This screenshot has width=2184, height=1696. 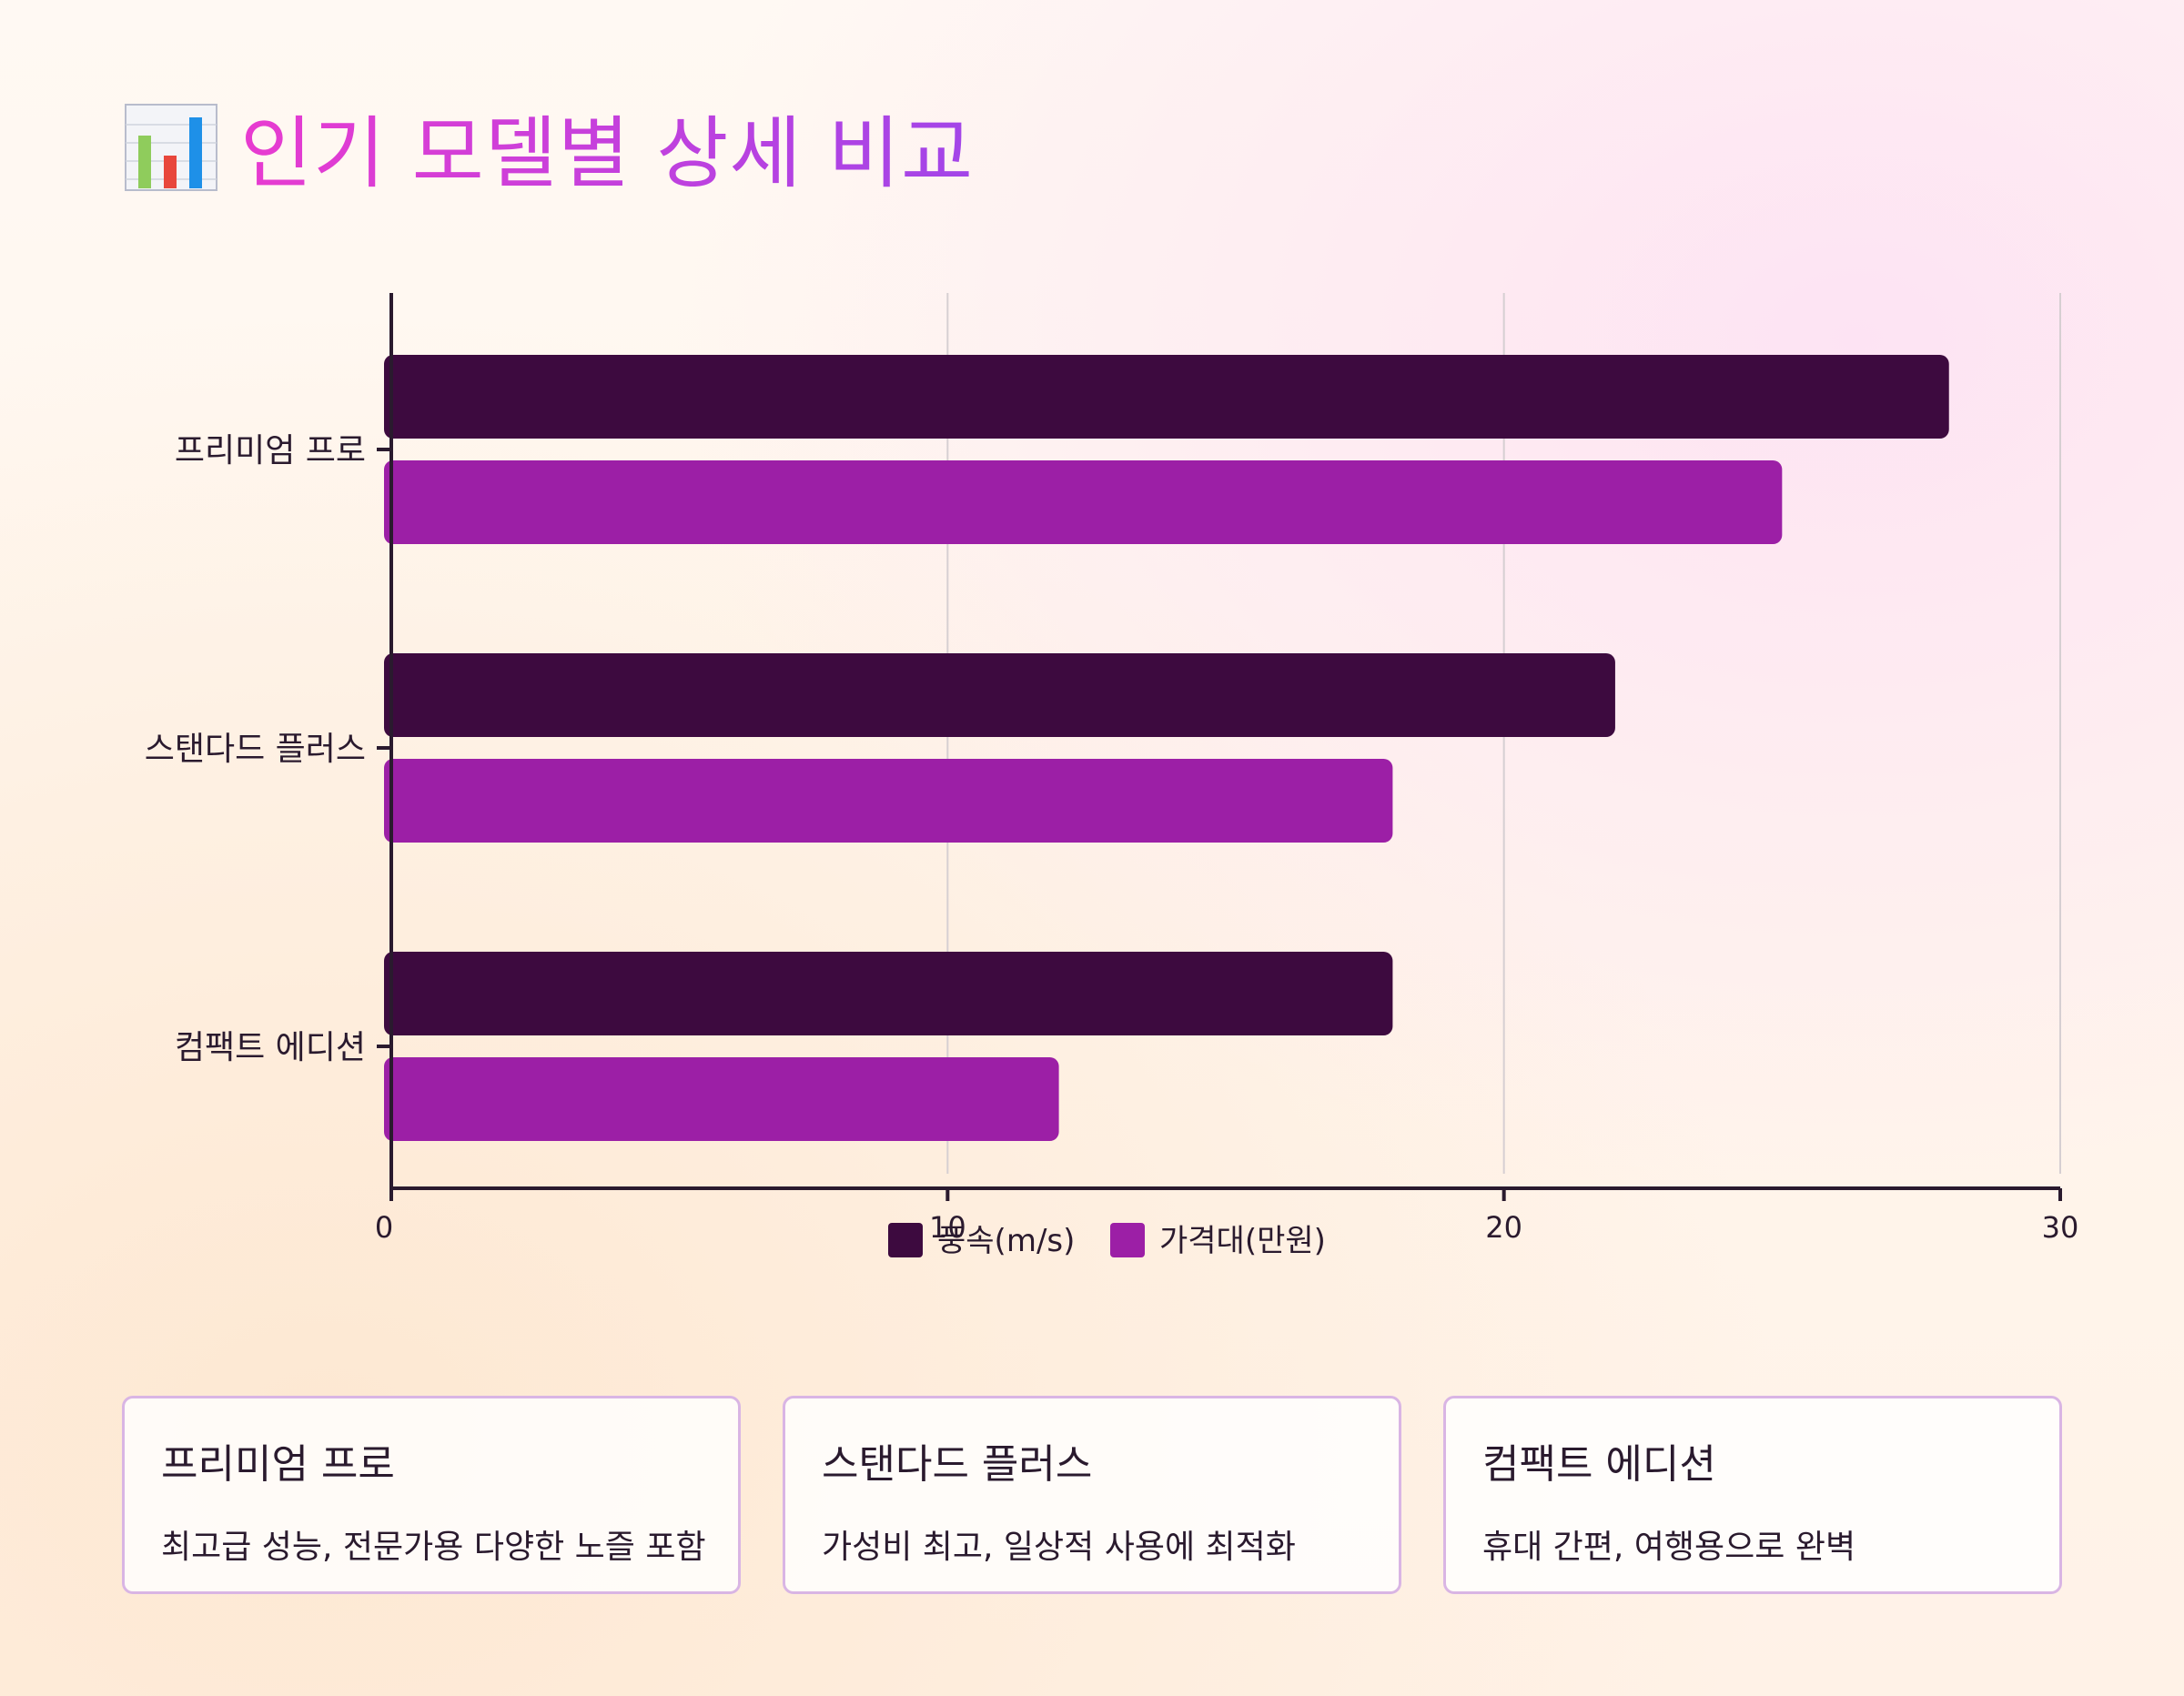 I want to click on card-title: 컴팩트 에디션, so click(x=1599, y=1464).